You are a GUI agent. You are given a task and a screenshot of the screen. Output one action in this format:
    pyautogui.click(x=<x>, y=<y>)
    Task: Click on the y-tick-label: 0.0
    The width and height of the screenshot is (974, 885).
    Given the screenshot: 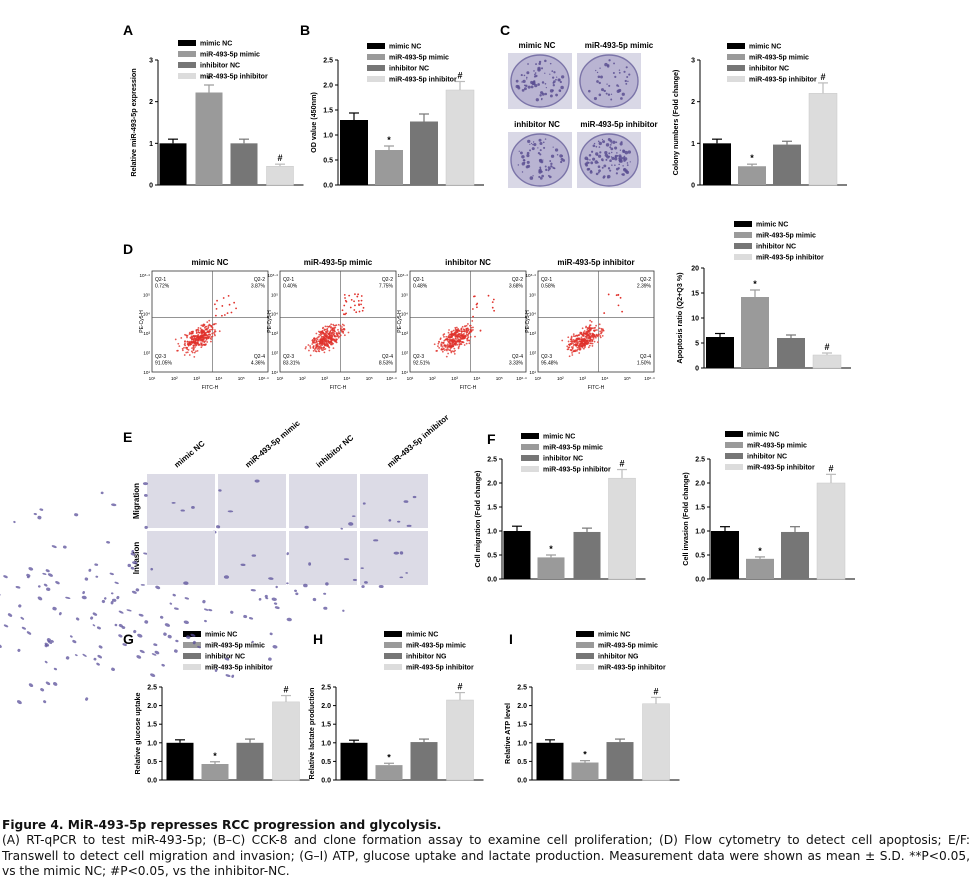 What is the action you would take?
    pyautogui.click(x=700, y=580)
    